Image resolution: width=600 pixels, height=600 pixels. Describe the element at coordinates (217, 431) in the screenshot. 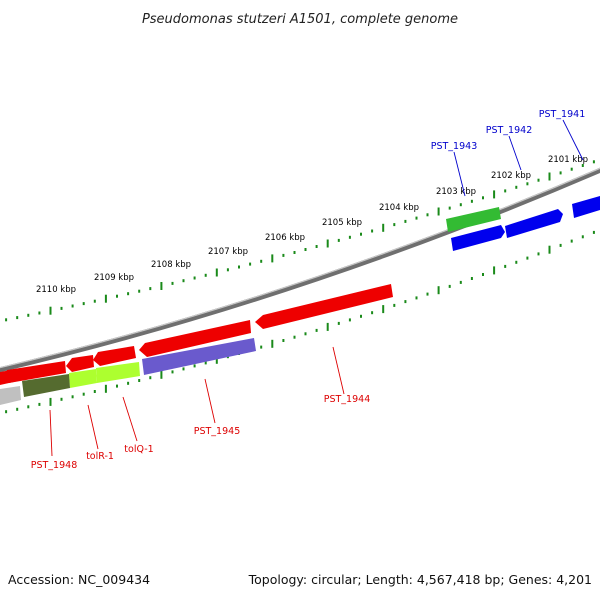

I see `label-pst1945: PST_1945` at that location.